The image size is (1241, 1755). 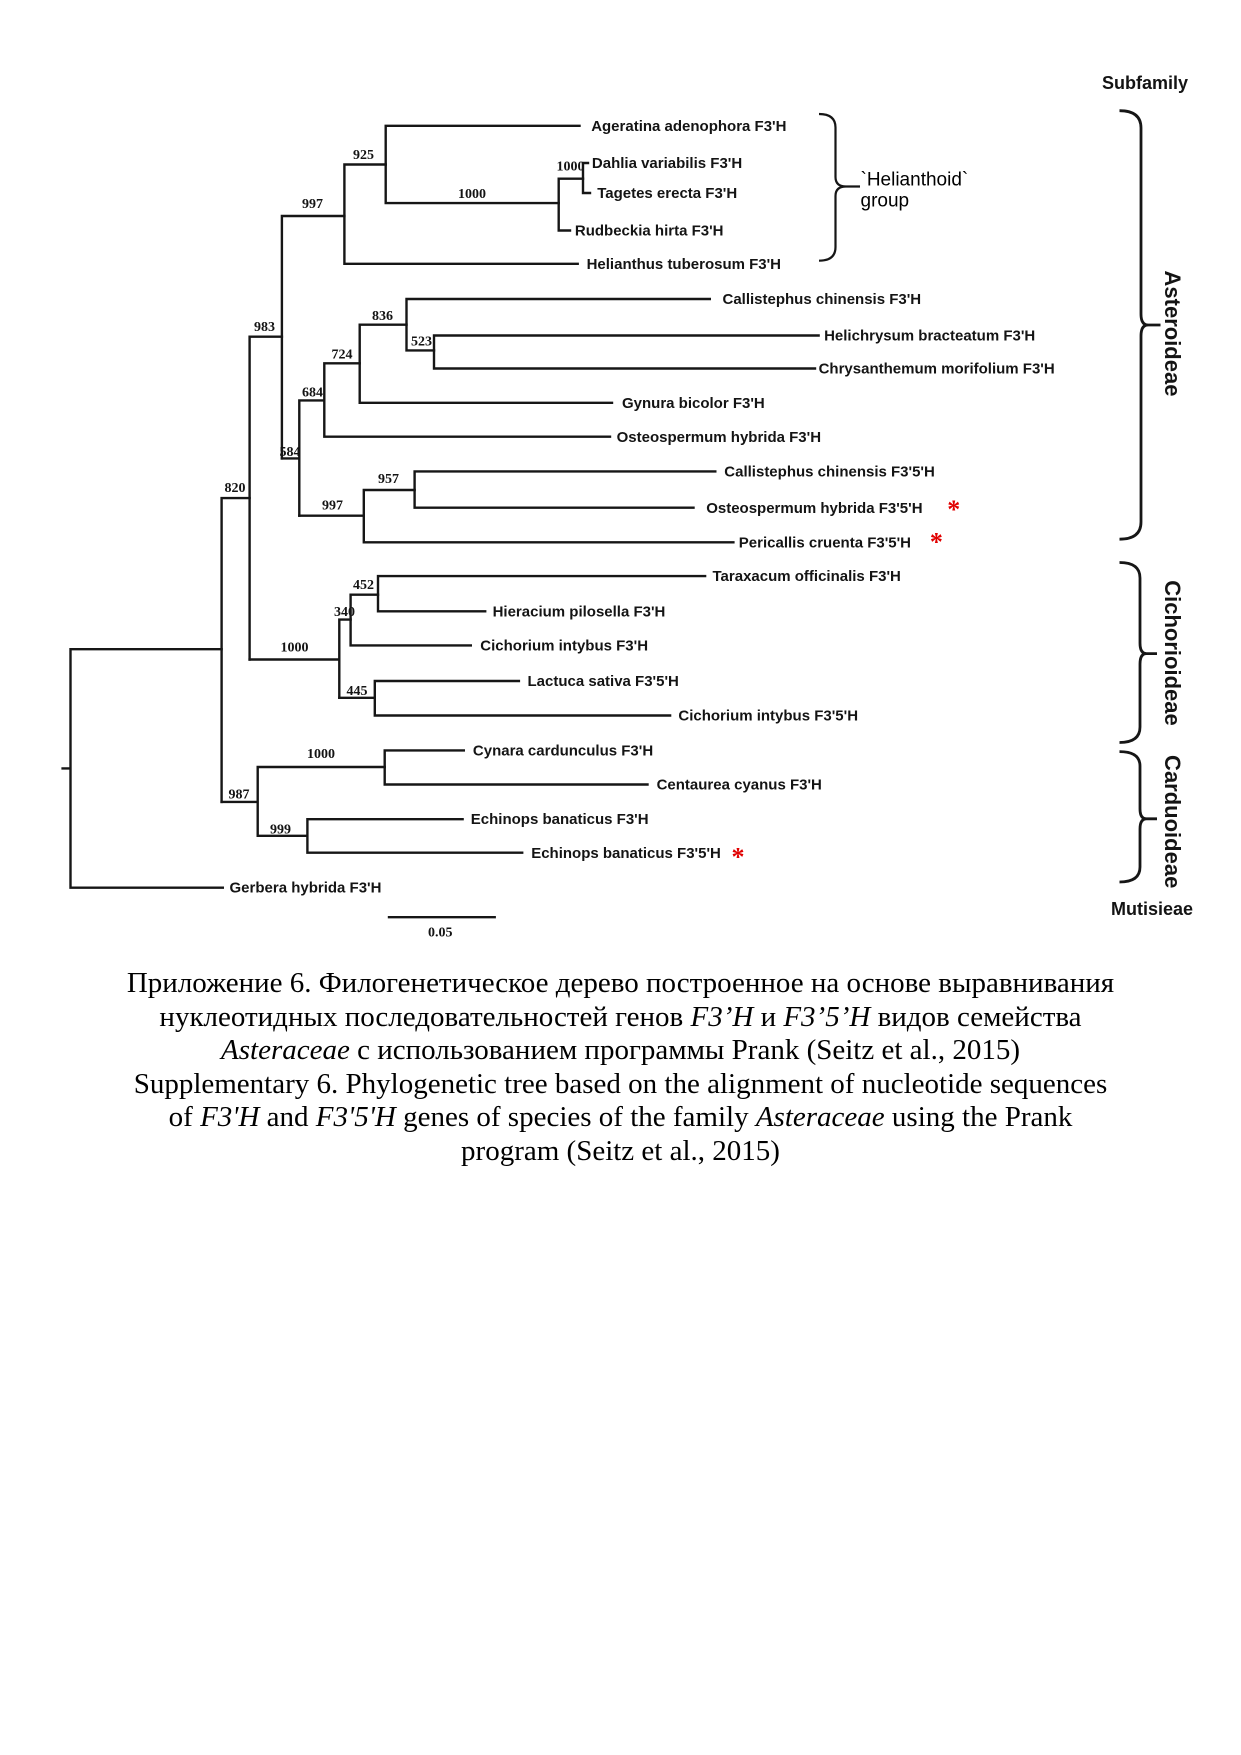 I want to click on svg-text: Helianthus tuberosum F3'H, so click(x=684, y=264).